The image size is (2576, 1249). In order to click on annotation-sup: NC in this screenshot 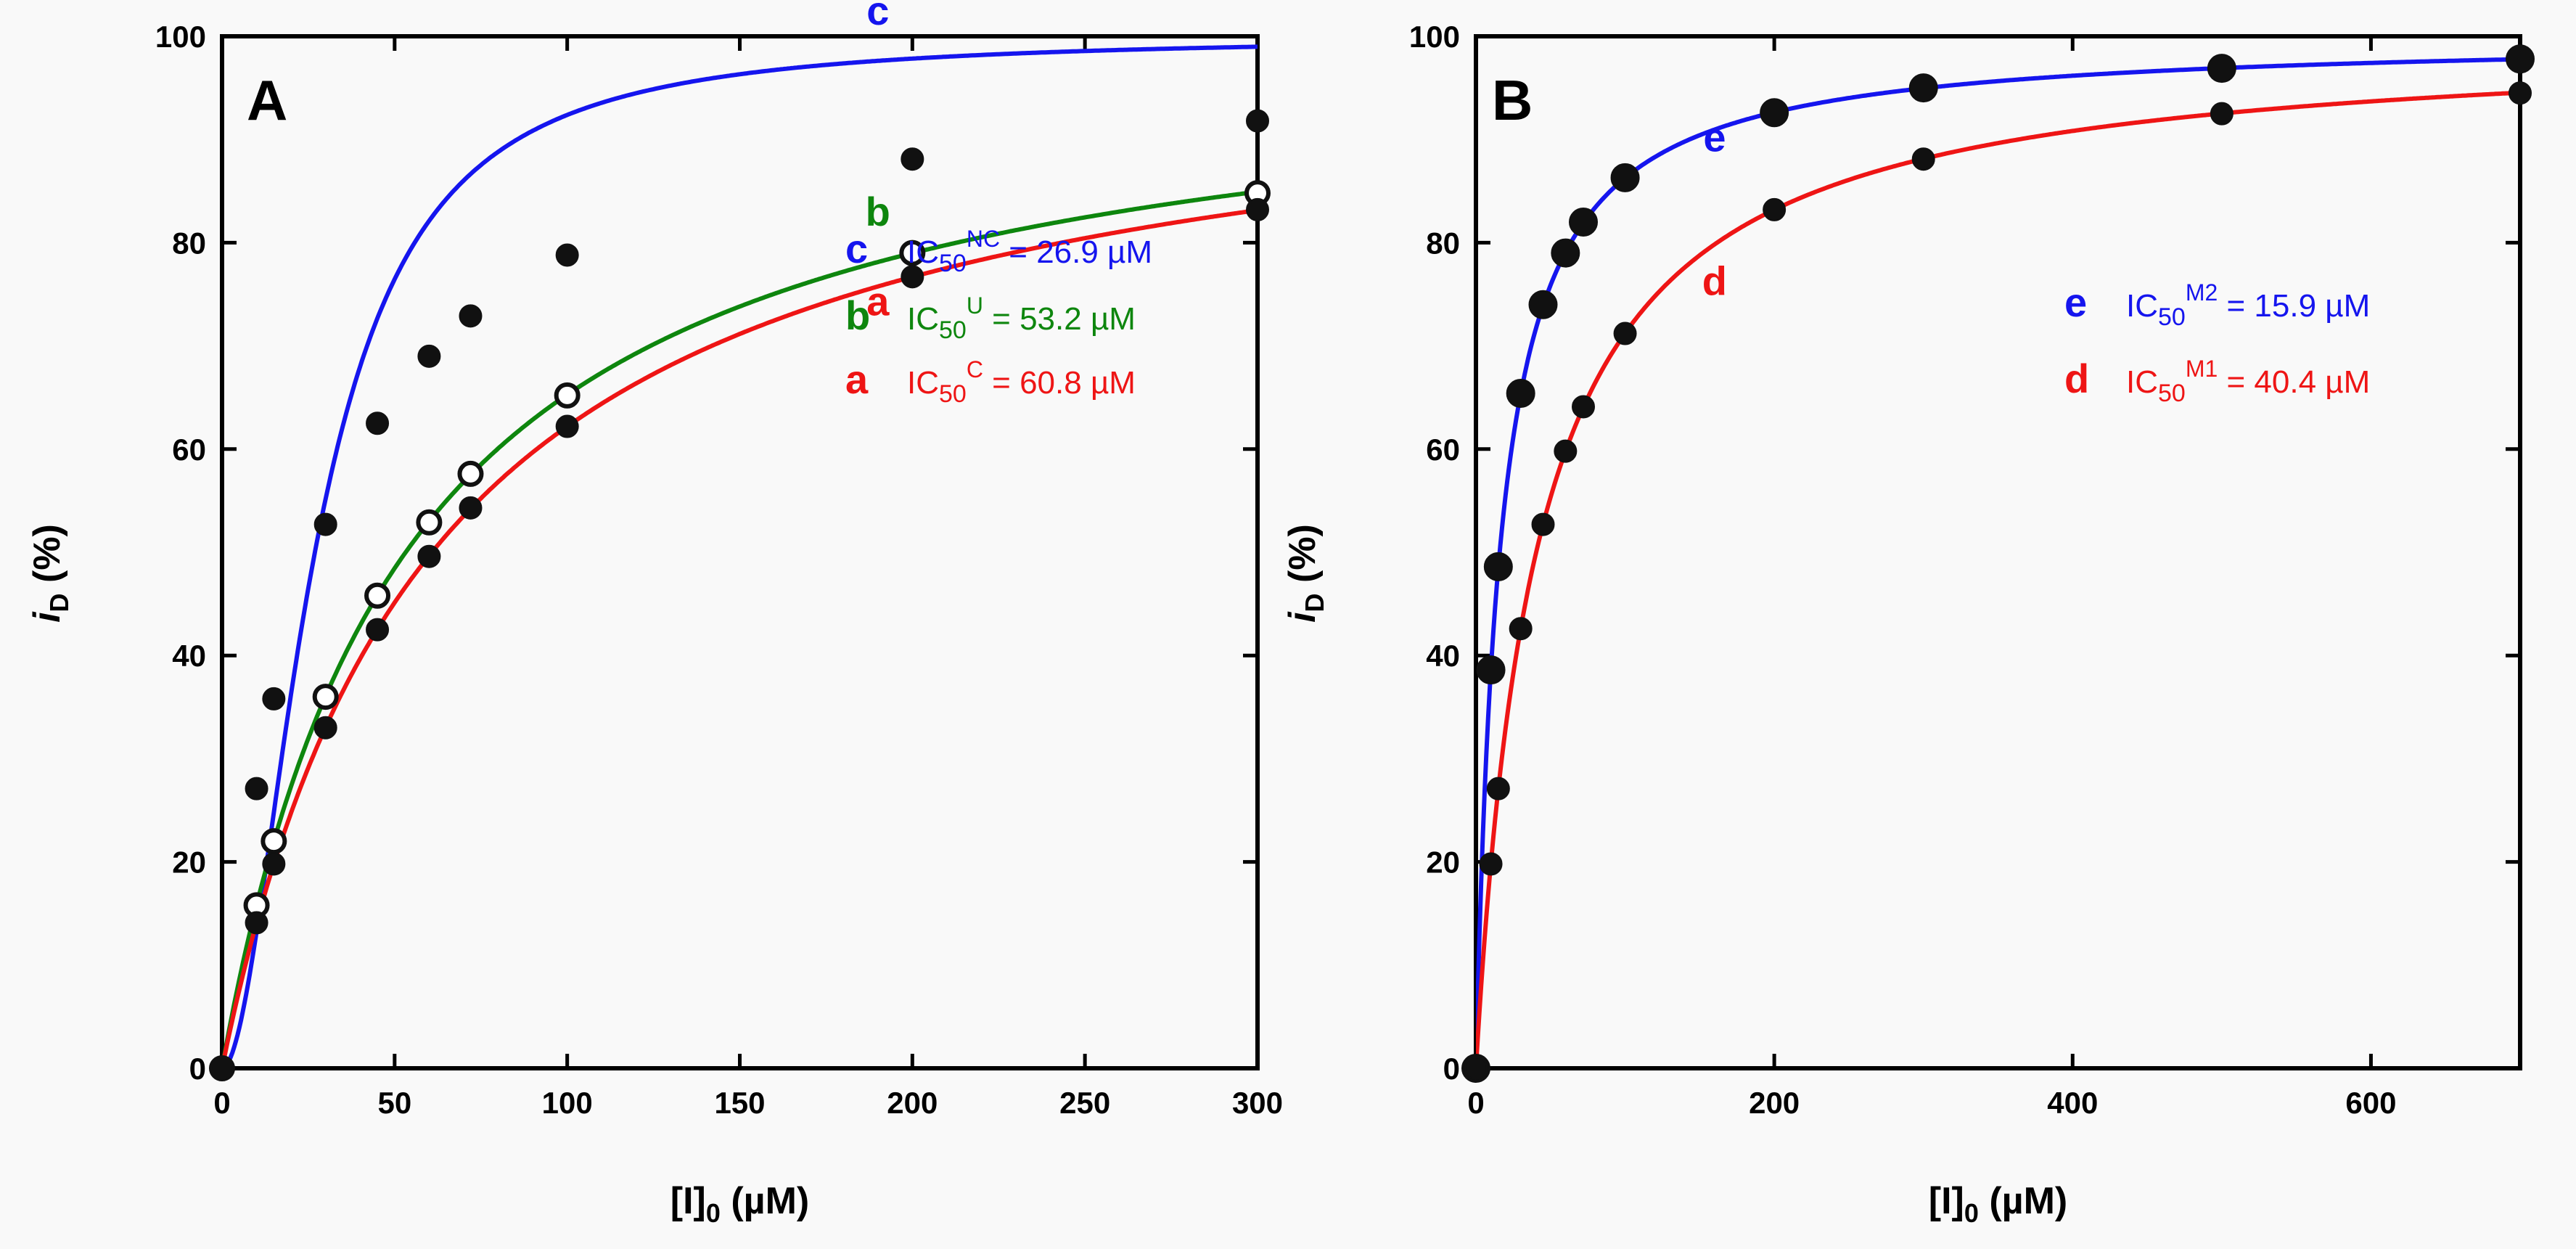, I will do `click(983, 239)`.